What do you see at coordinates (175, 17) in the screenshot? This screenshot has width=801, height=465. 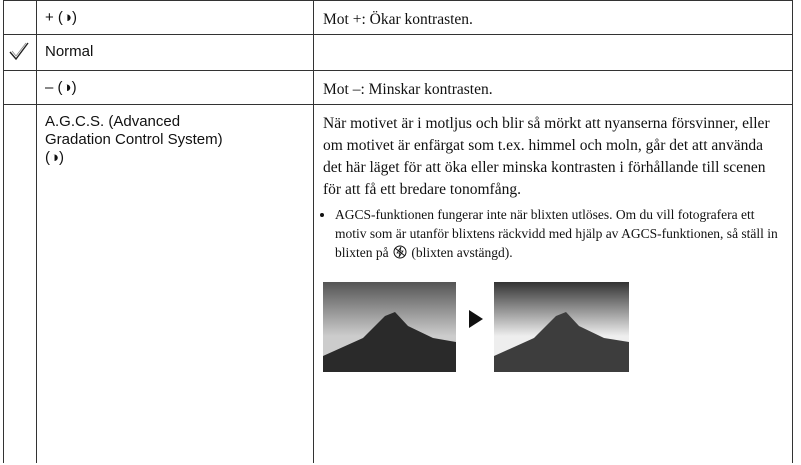 I see `option: + (◑)` at bounding box center [175, 17].